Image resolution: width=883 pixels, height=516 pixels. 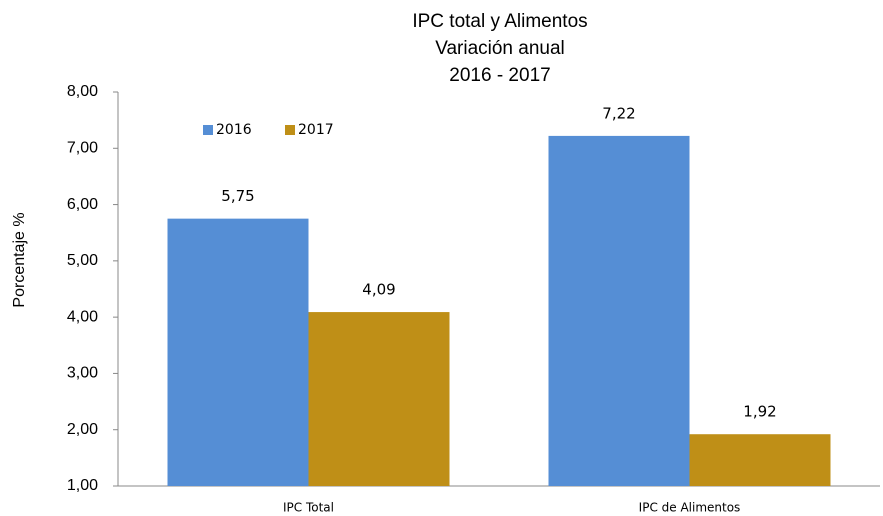 I want to click on y-tick-label: 8,00, so click(x=82, y=91).